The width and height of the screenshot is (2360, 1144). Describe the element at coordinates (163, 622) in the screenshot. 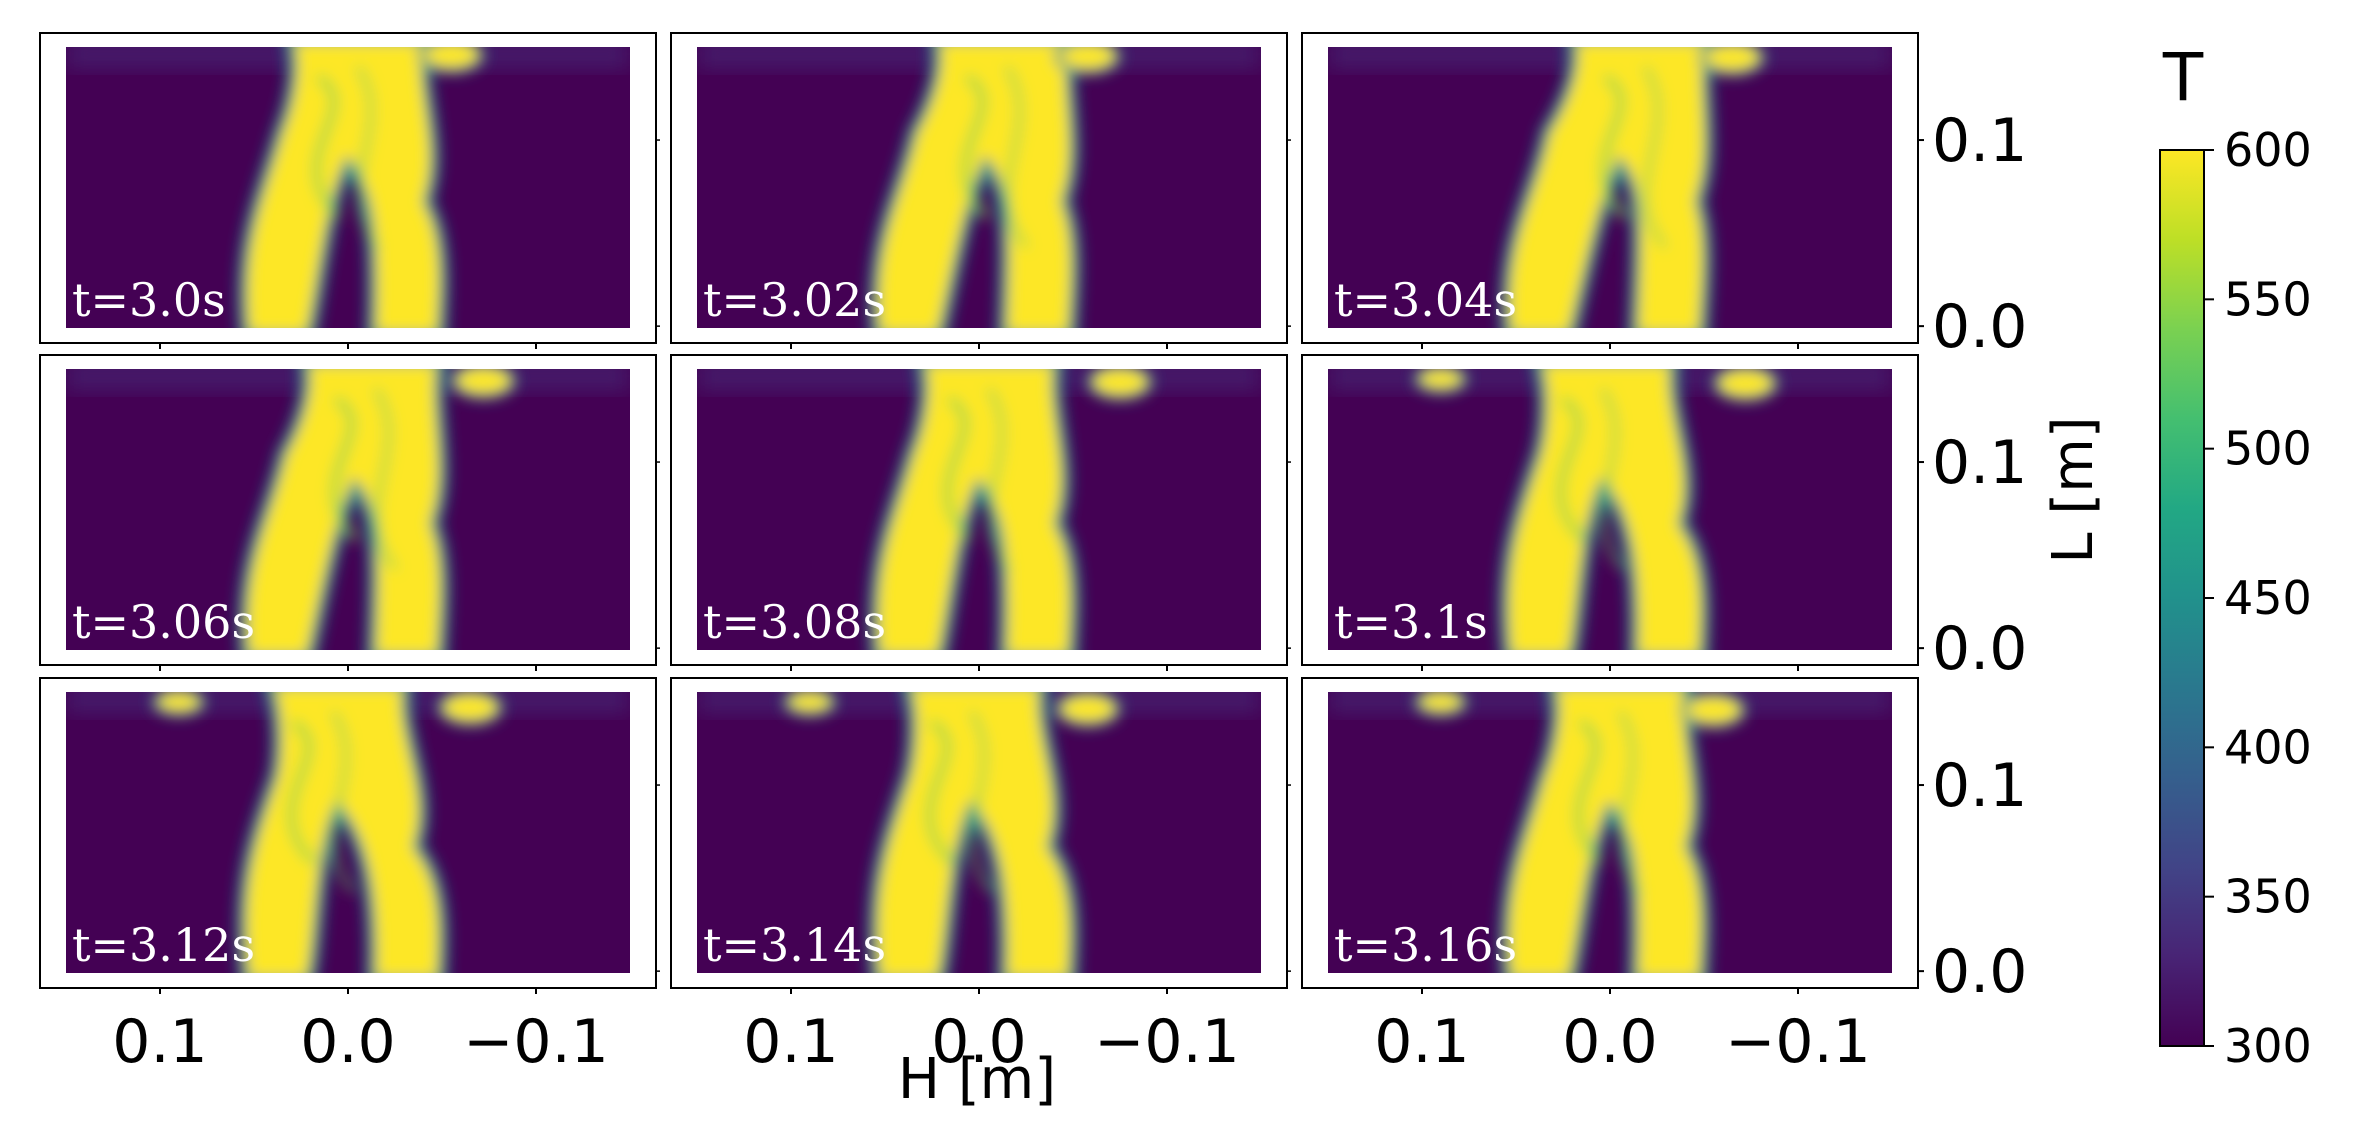

I see `panel-time-label: t=3.06s` at that location.